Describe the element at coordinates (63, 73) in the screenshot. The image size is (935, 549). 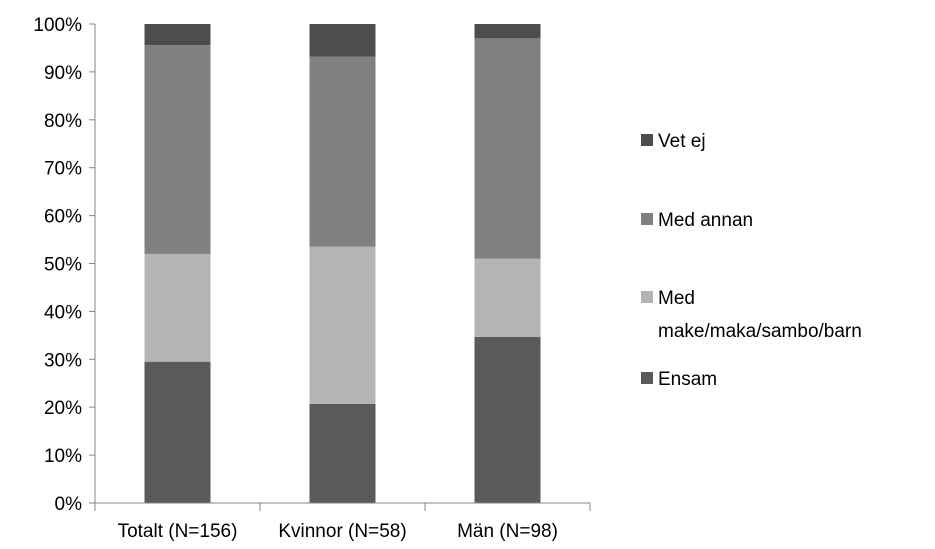
I see `y-tick-label: 90%` at that location.